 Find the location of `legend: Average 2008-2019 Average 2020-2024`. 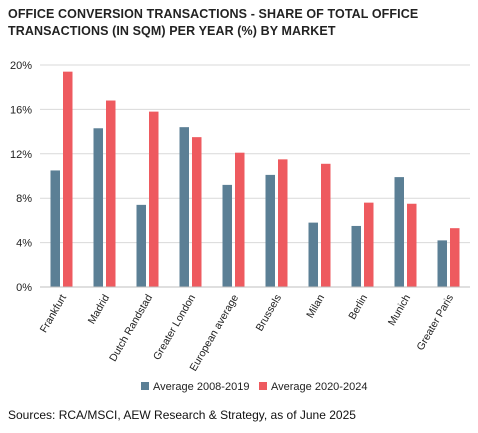

legend: Average 2008-2019 Average 2020-2024 is located at coordinates (254, 387).